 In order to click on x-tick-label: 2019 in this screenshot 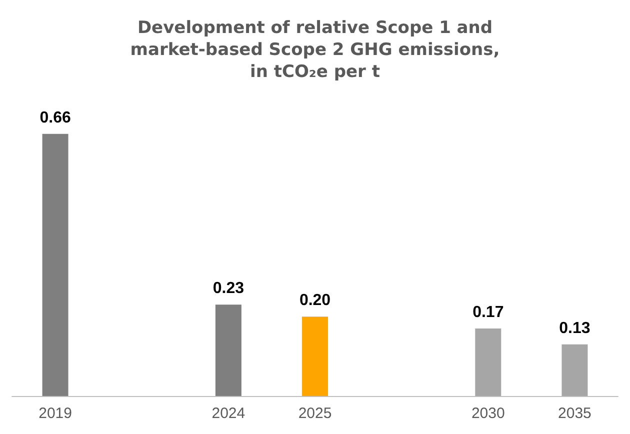, I will do `click(55, 413)`.